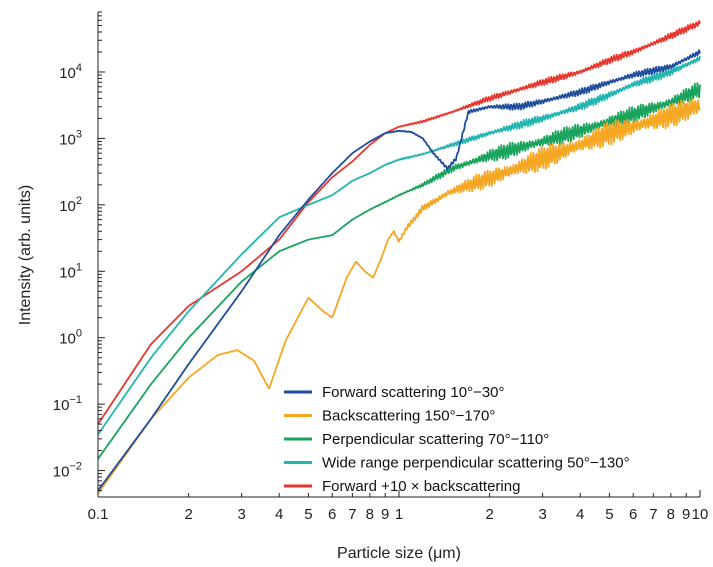  Describe the element at coordinates (399, 514) in the screenshot. I see `x-tick-label: 1` at that location.